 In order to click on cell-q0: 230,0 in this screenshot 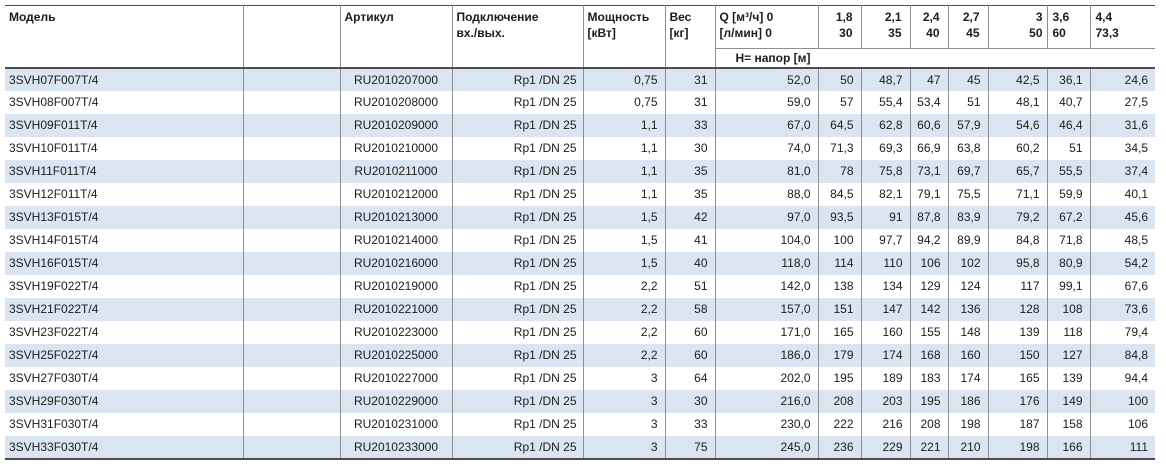, I will do `click(766, 424)`.